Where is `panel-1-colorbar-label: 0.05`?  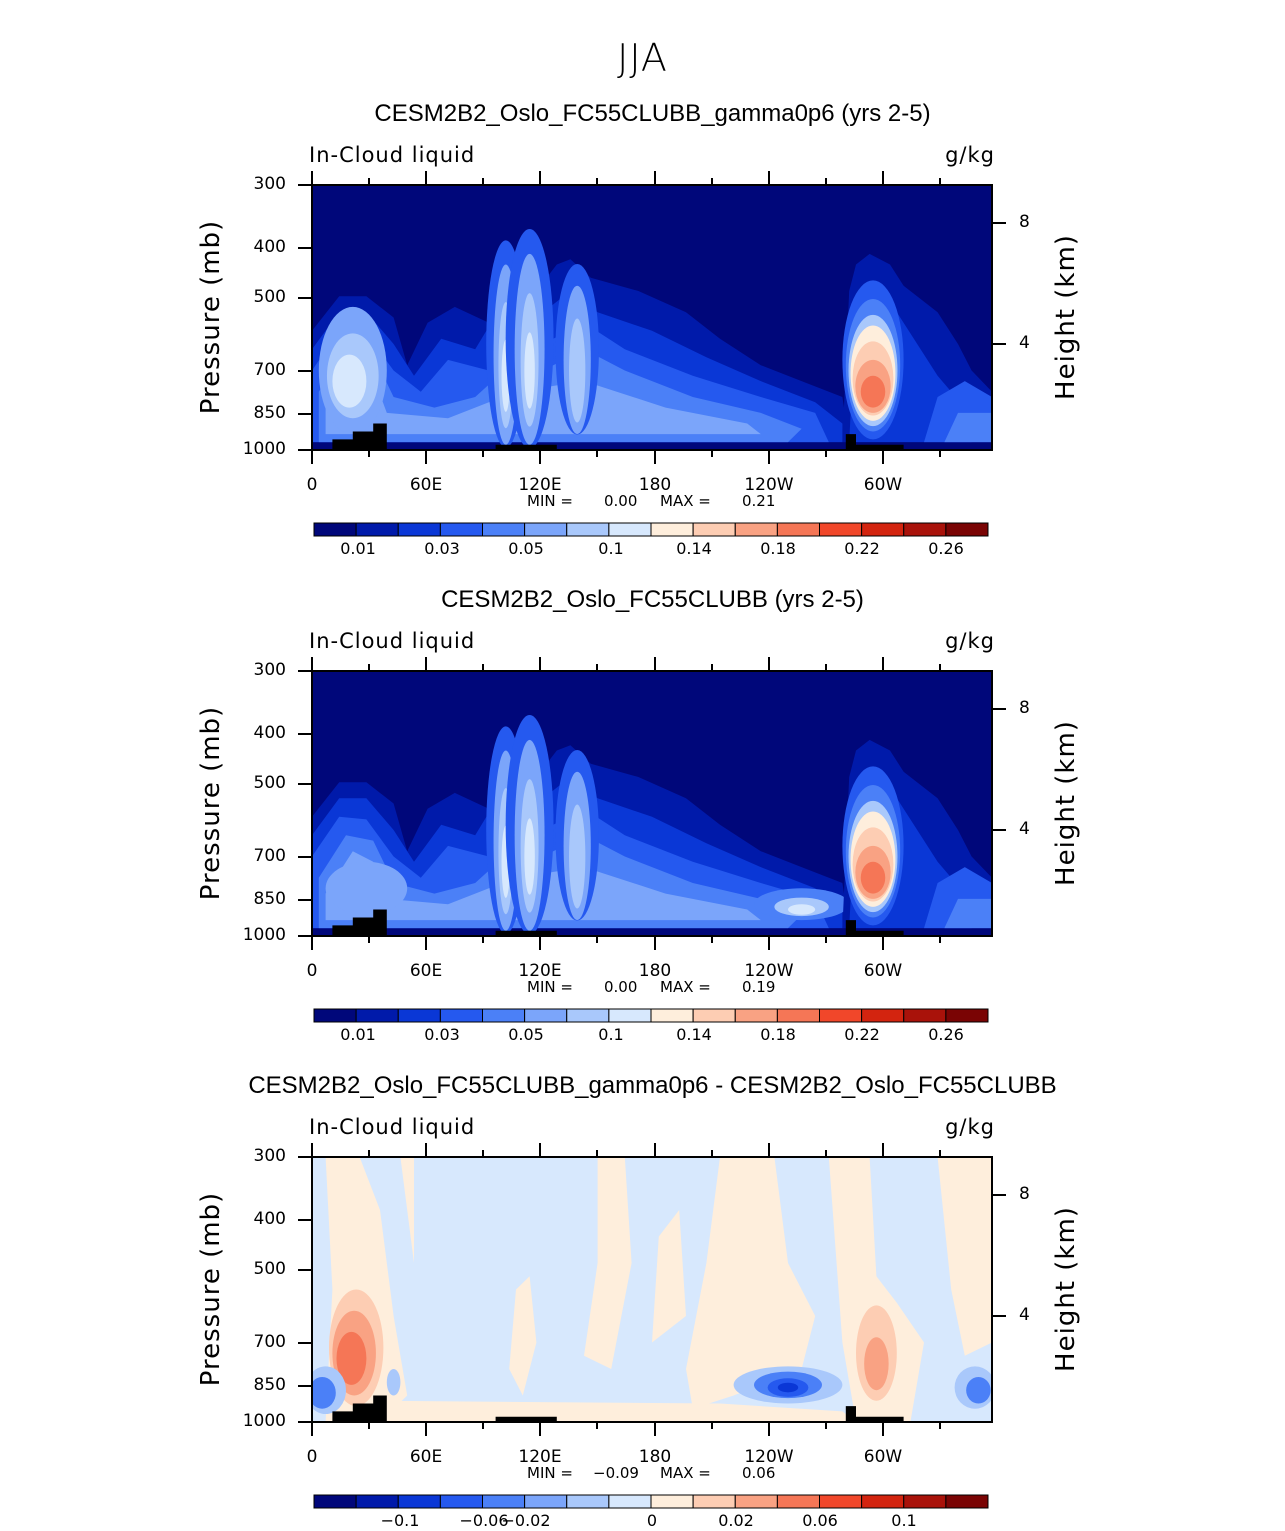
panel-1-colorbar-label: 0.05 is located at coordinates (526, 548).